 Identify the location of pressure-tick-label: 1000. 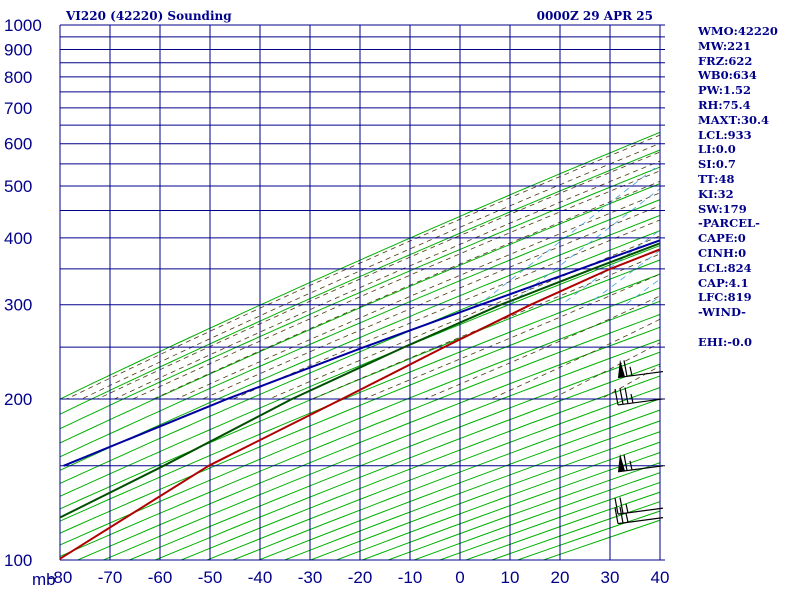
(23, 25).